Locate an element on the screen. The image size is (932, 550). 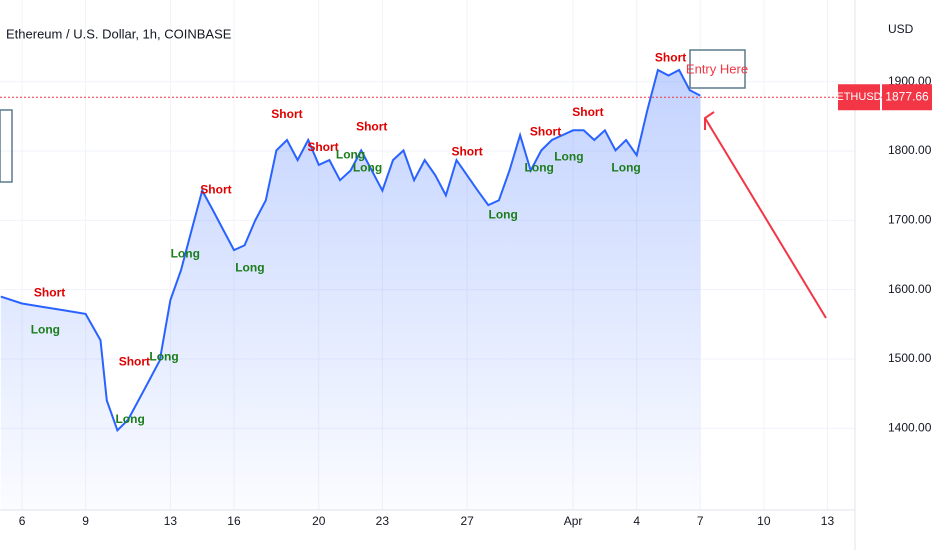
symbol-box is located at coordinates (859, 97).